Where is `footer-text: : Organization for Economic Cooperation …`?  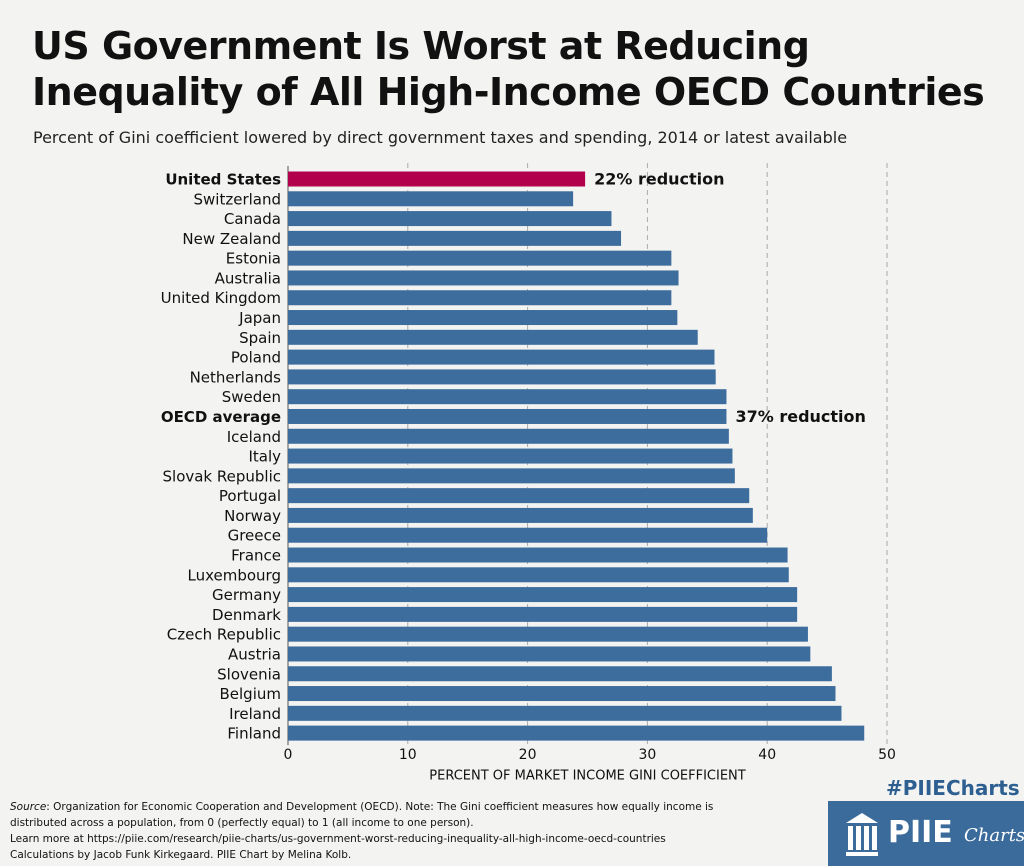 footer-text: : Organization for Economic Cooperation … is located at coordinates (380, 807).